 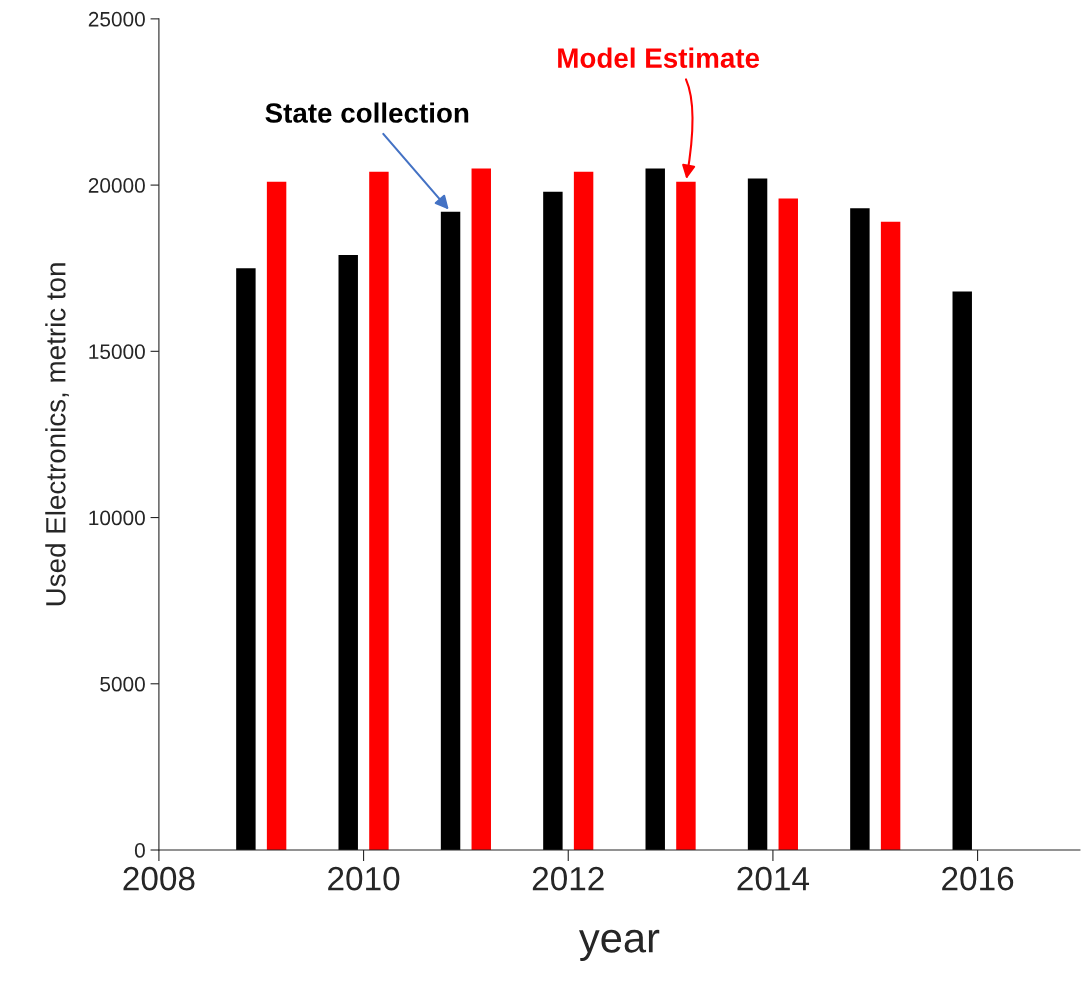 I want to click on y-tick-label: 10000, so click(x=117, y=518).